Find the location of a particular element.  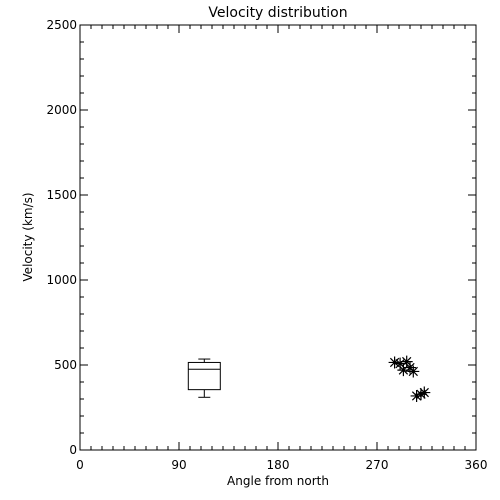

y-tick-label: 2000 is located at coordinates (61, 110).